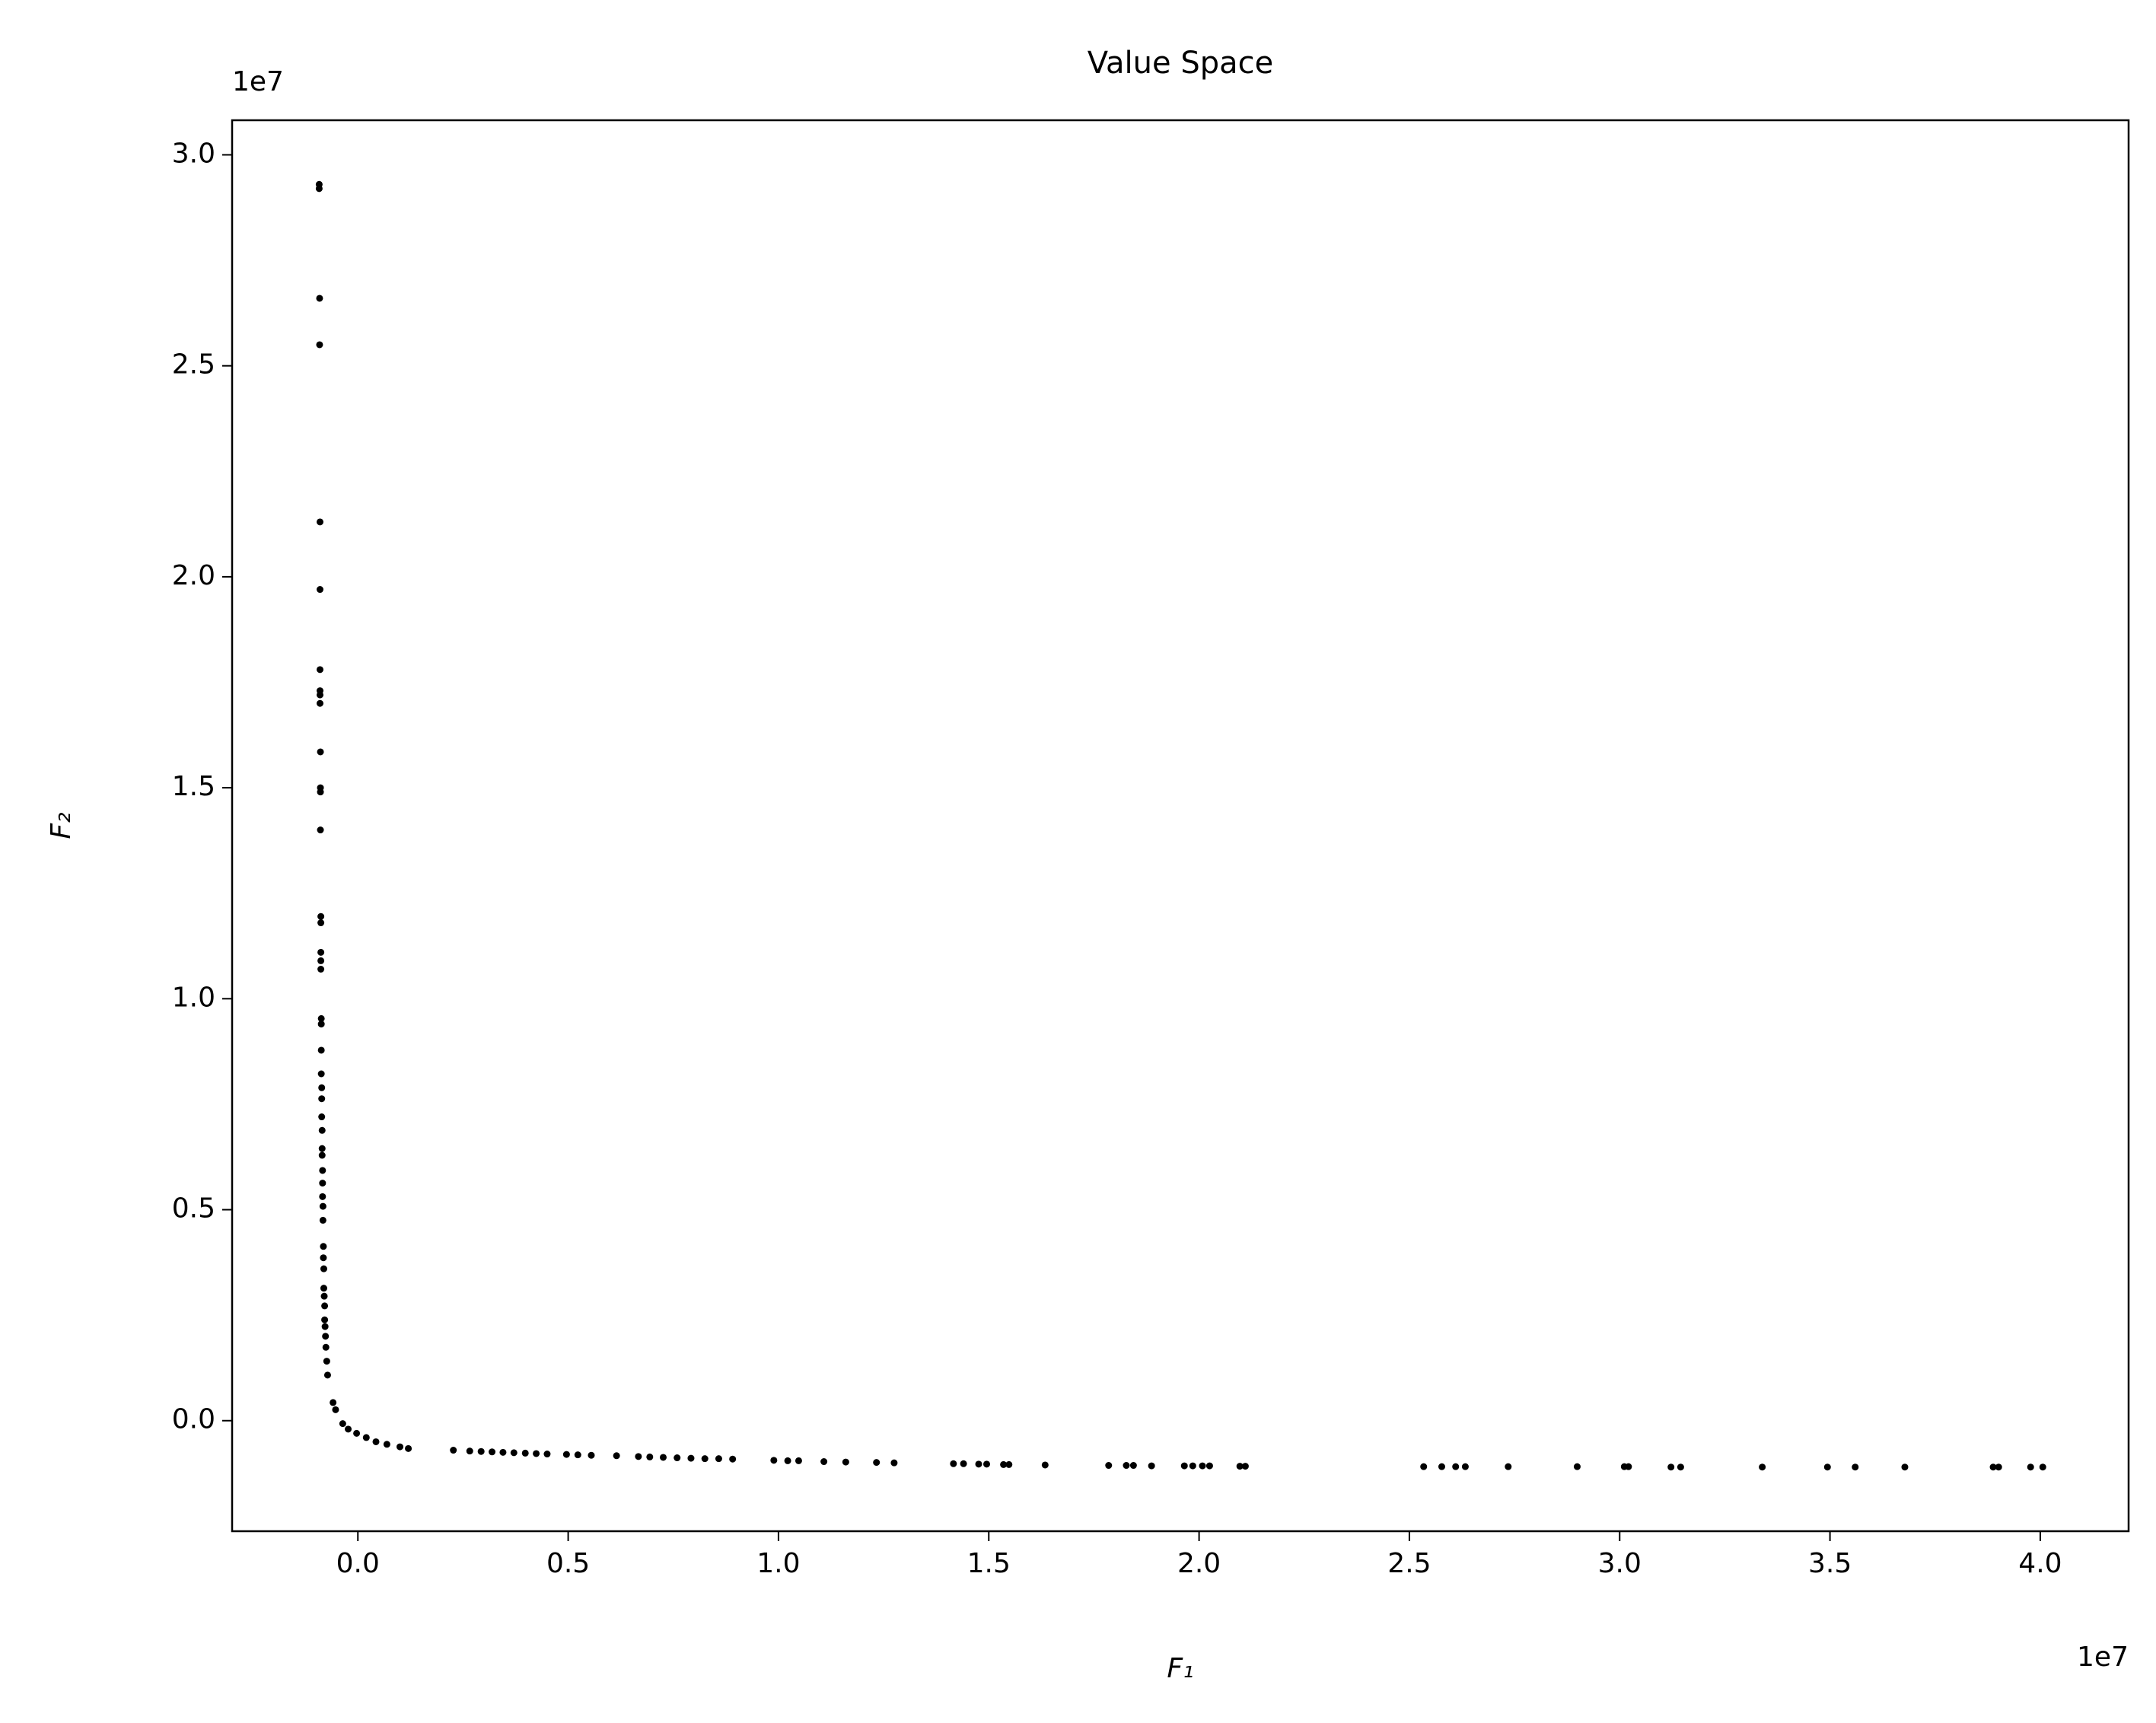 This screenshot has width=2156, height=1723. I want to click on x-tick-label: 1.5, so click(989, 1563).